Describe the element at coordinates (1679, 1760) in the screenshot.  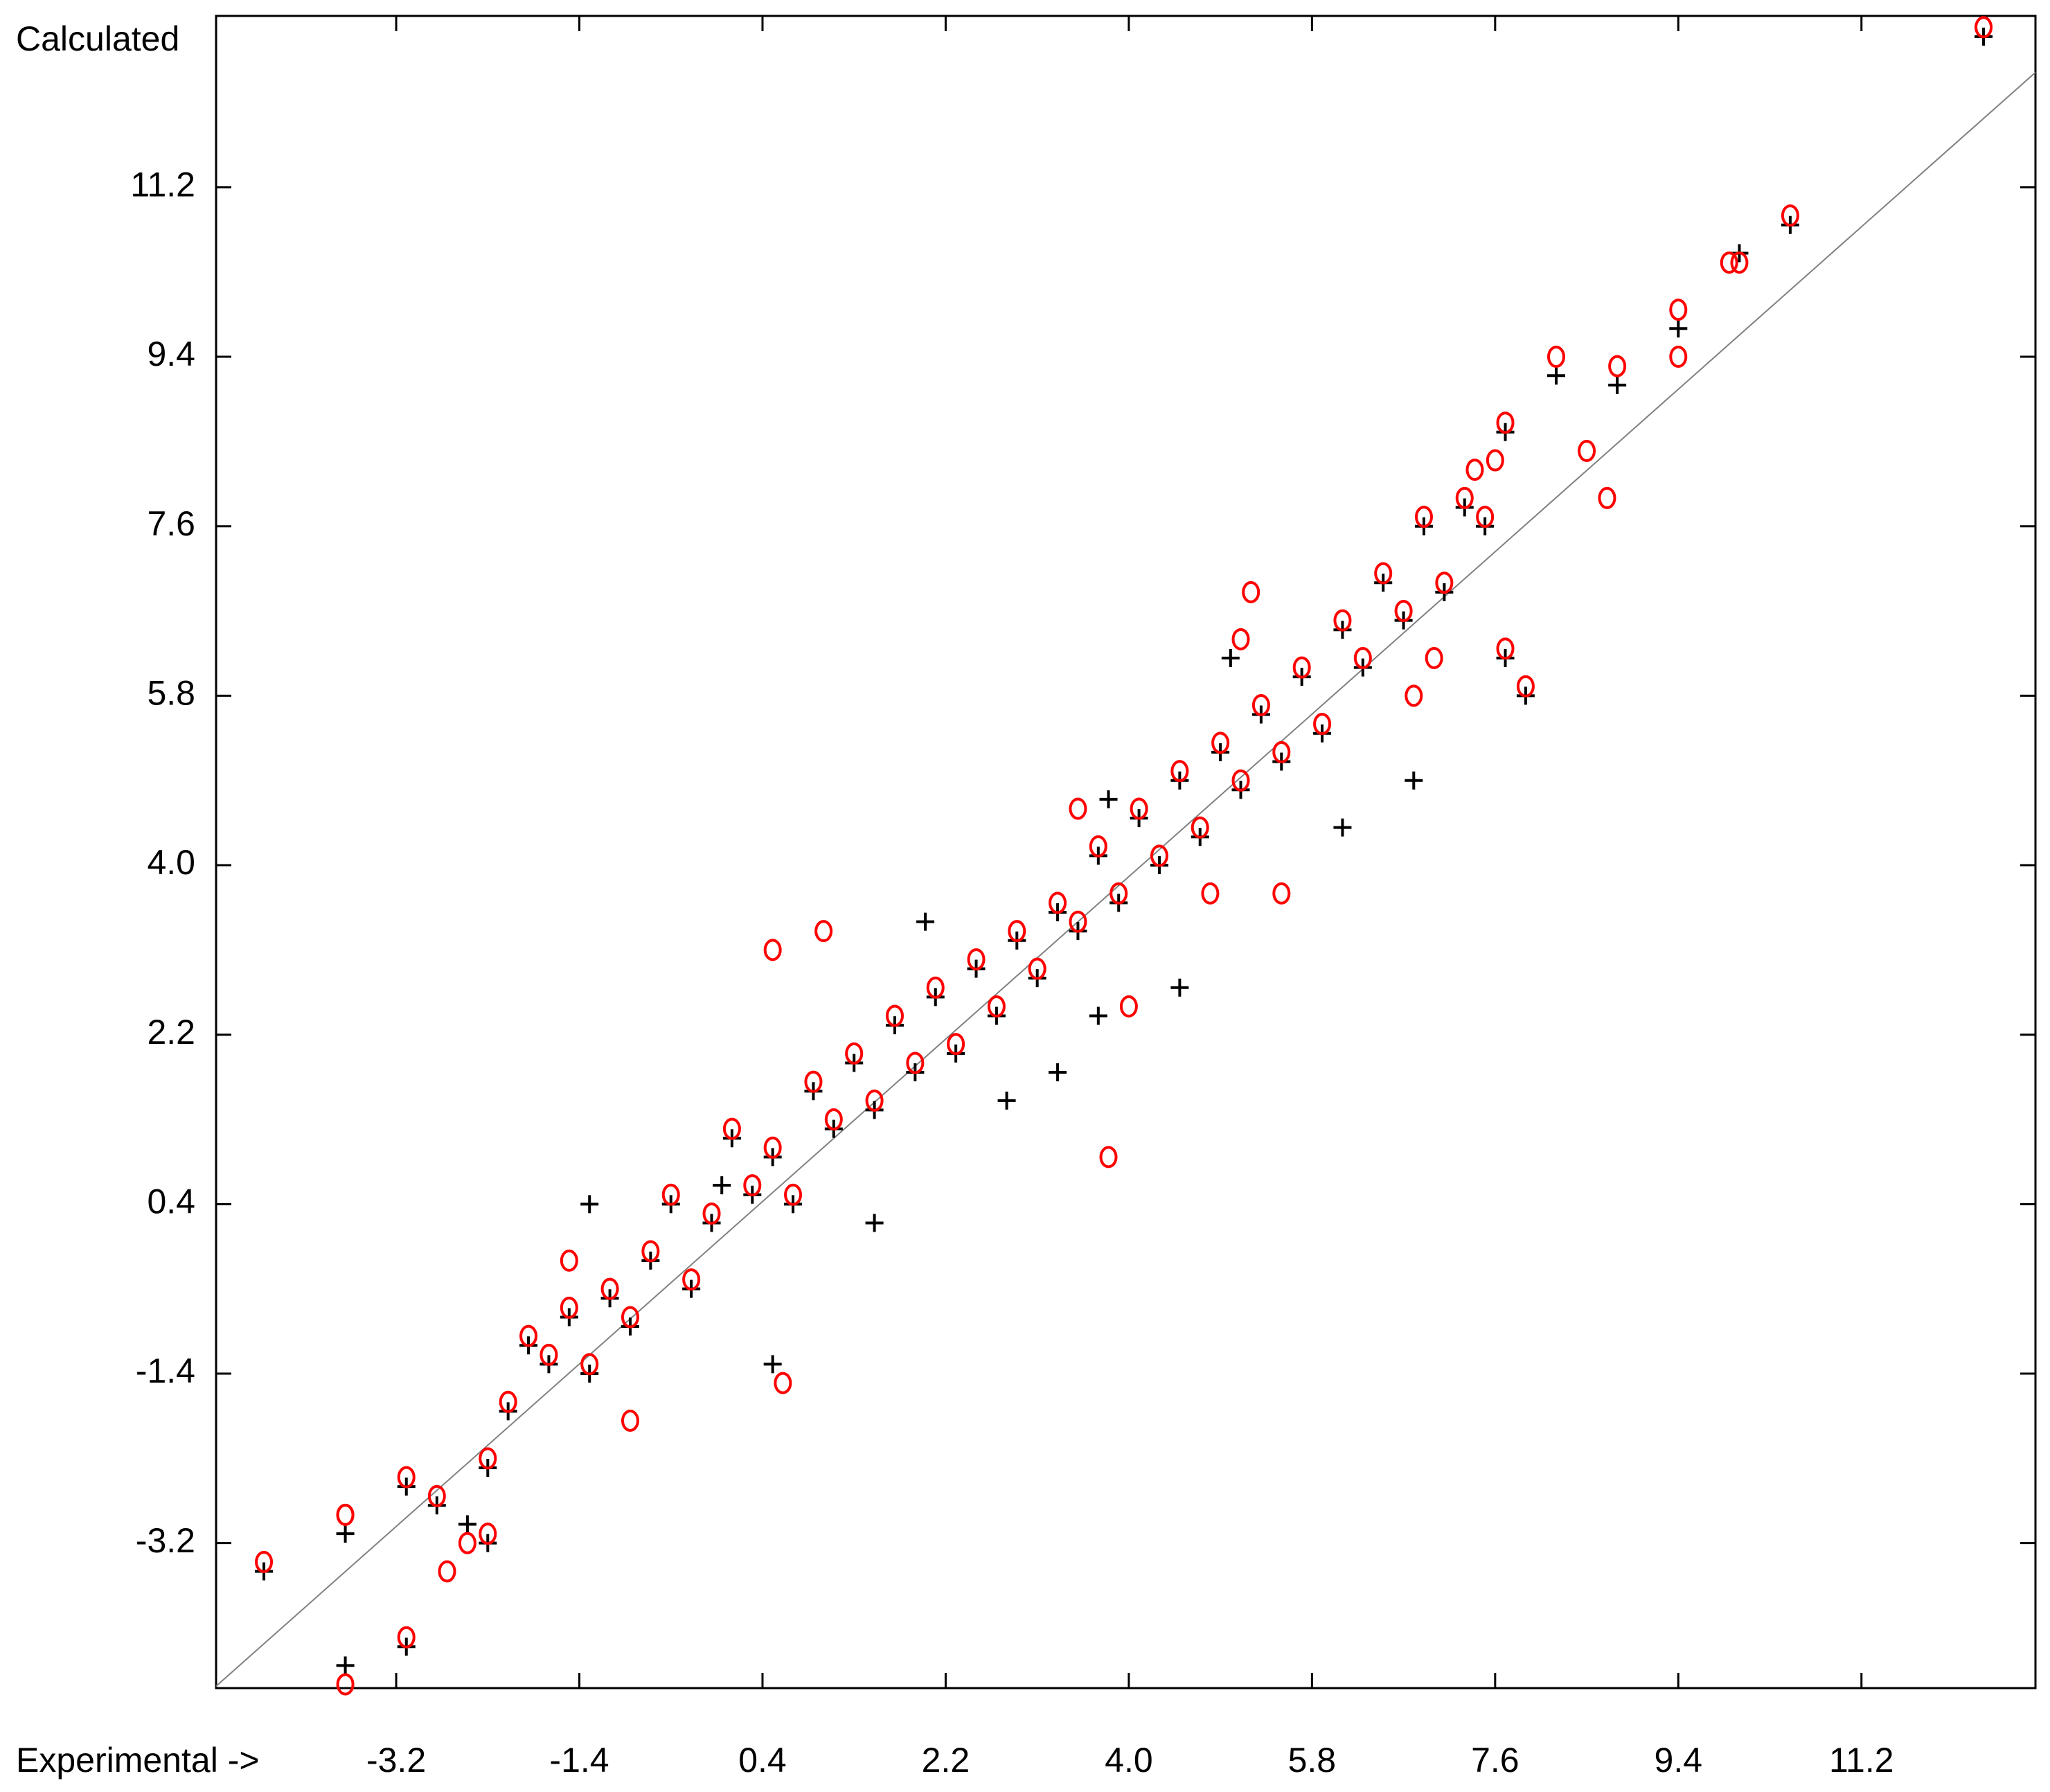
I see `x-tick-label: 9.4` at that location.